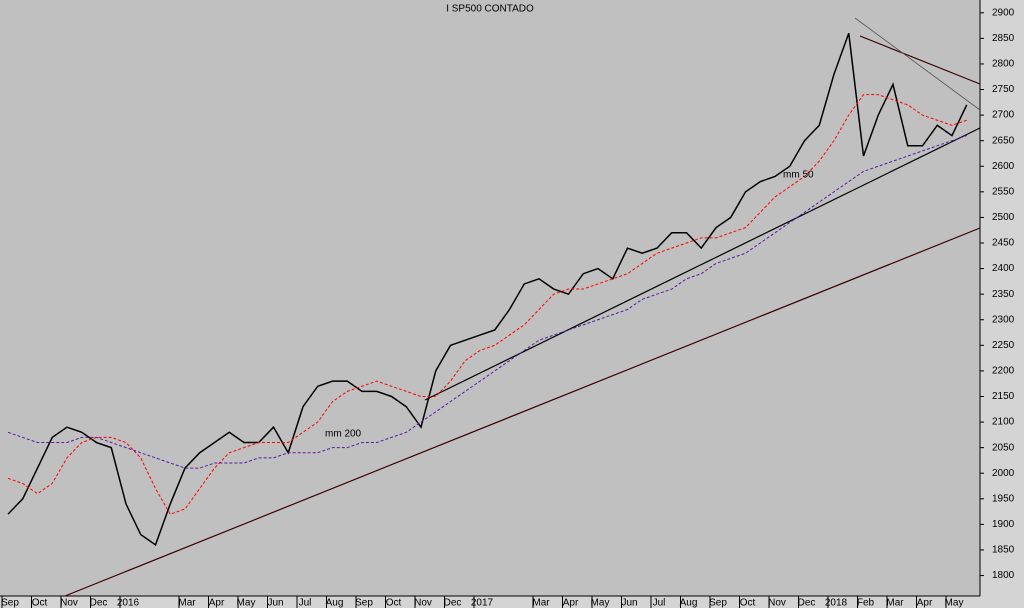 The width and height of the screenshot is (1024, 608). I want to click on y-tick-label: 2450, so click(1003, 243).